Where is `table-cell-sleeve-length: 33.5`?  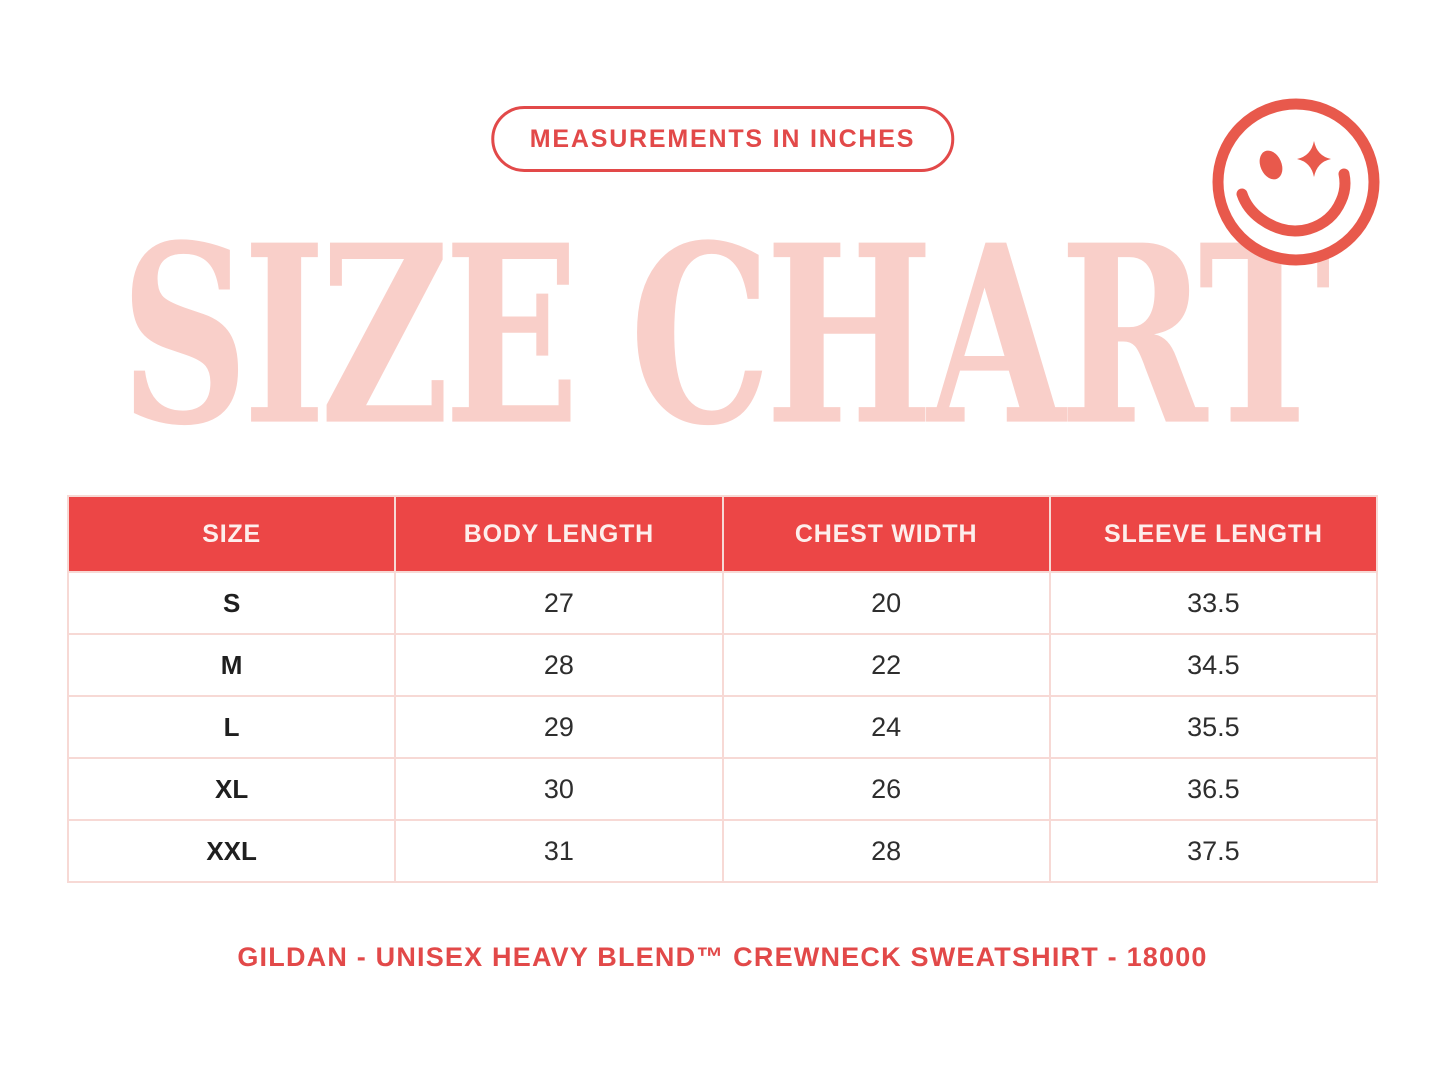 table-cell-sleeve-length: 33.5 is located at coordinates (1213, 603).